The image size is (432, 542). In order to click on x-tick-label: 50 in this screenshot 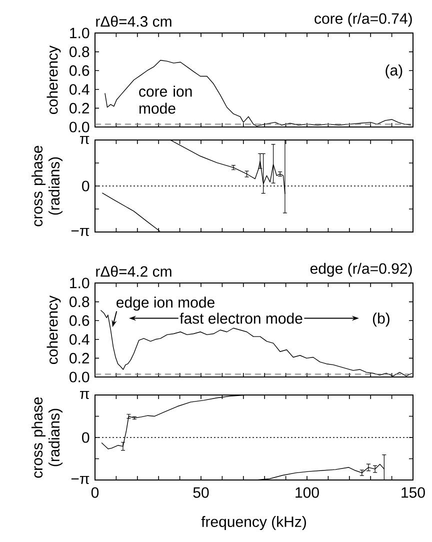, I will do `click(201, 492)`.